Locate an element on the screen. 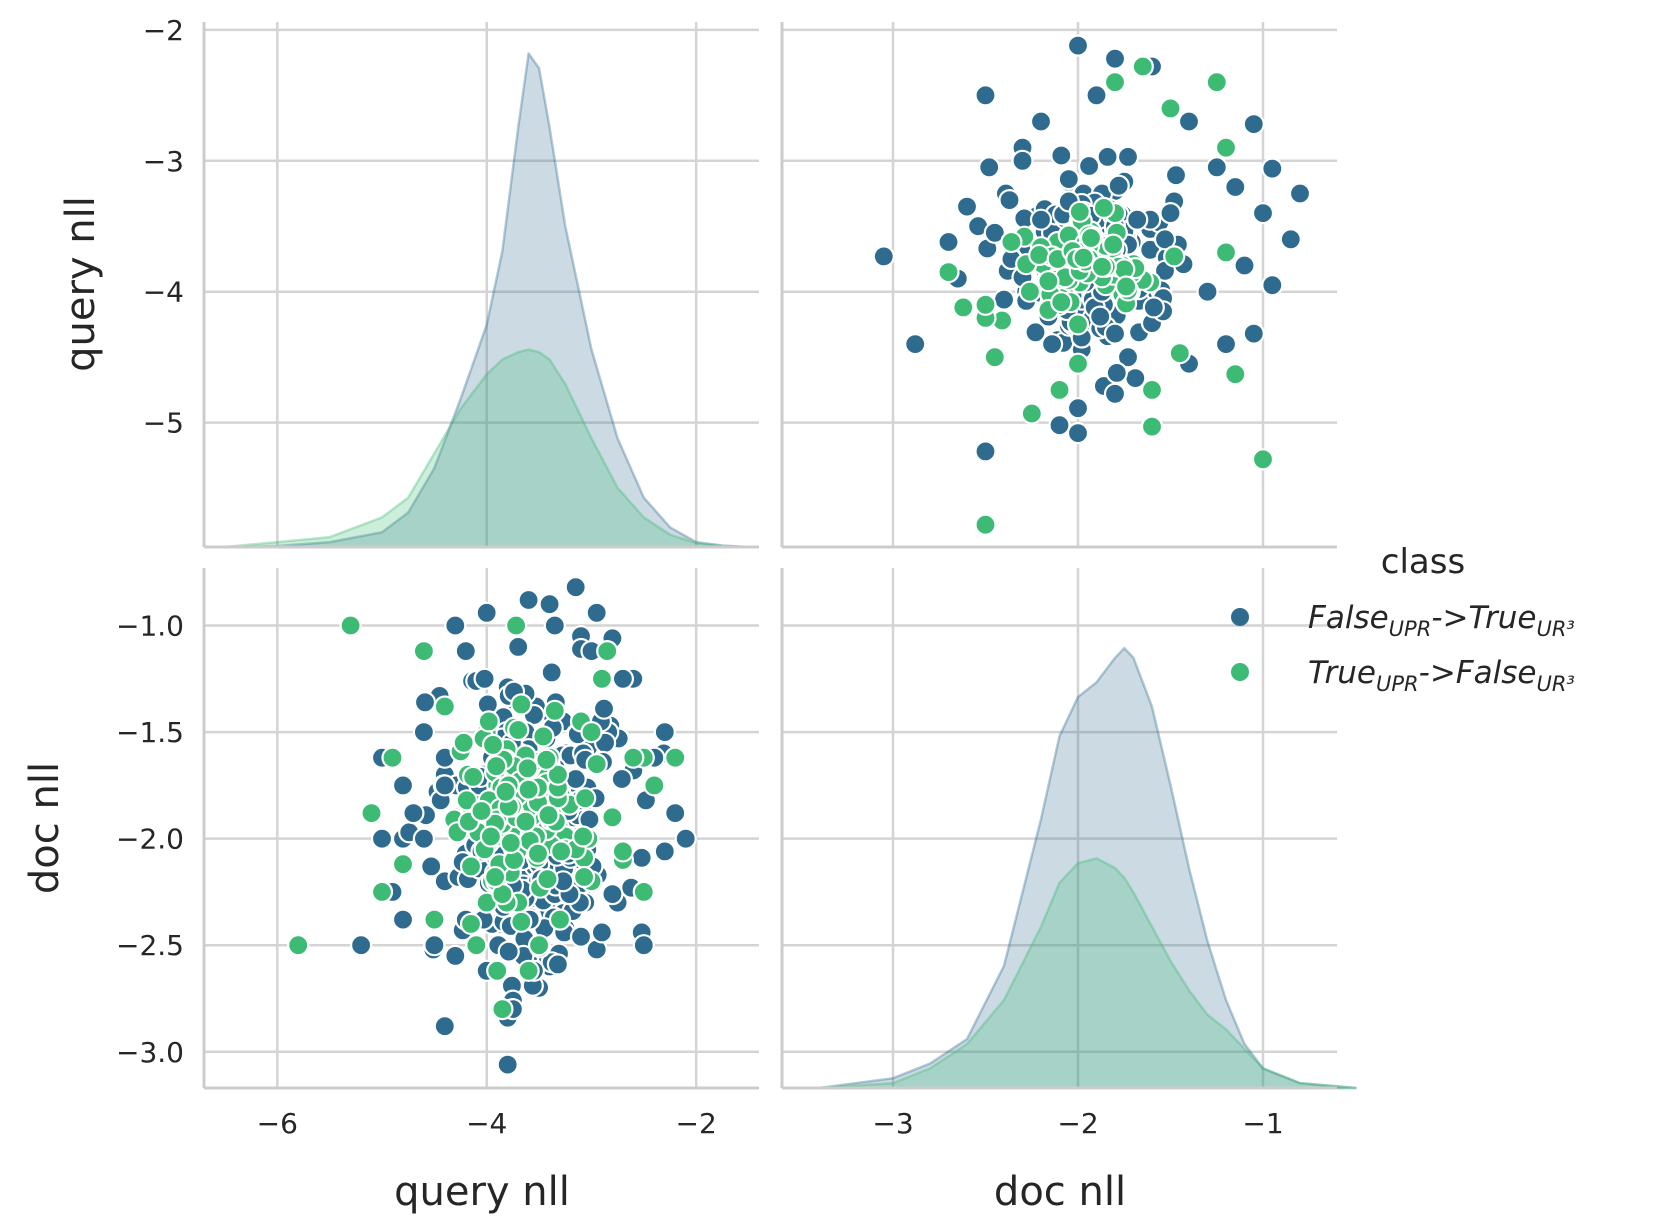  y-tick-label-query: −3 is located at coordinates (163, 161).